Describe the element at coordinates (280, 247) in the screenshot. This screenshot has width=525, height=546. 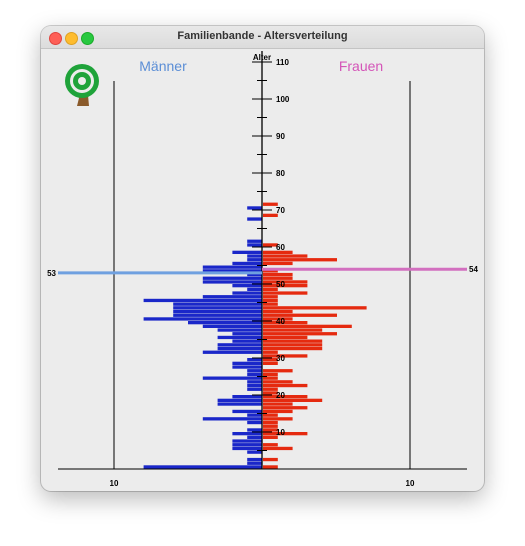
I see `age-tick-label: 60` at that location.